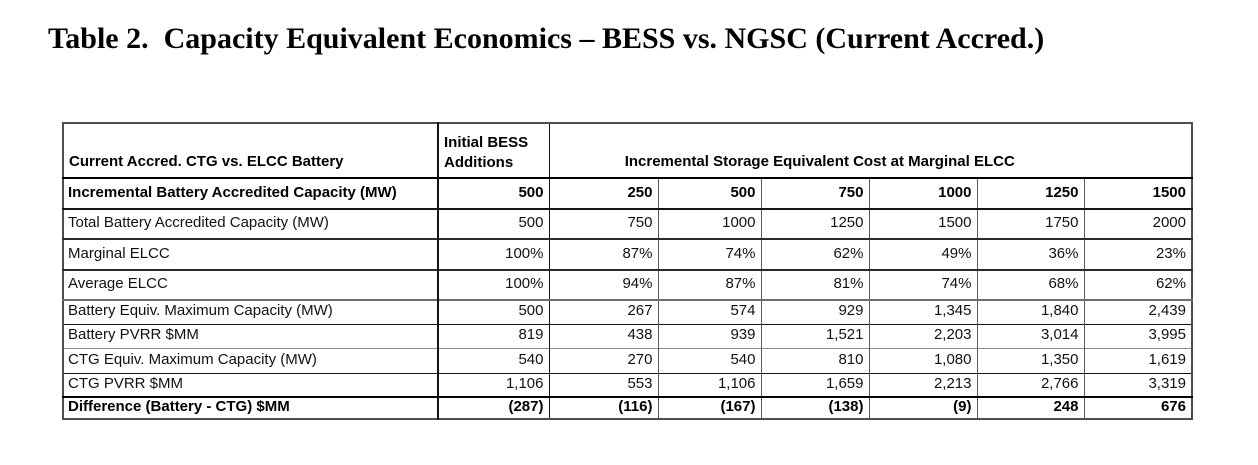 This screenshot has height=465, width=1258. Describe the element at coordinates (709, 336) in the screenshot. I see `cell-value: 939` at that location.